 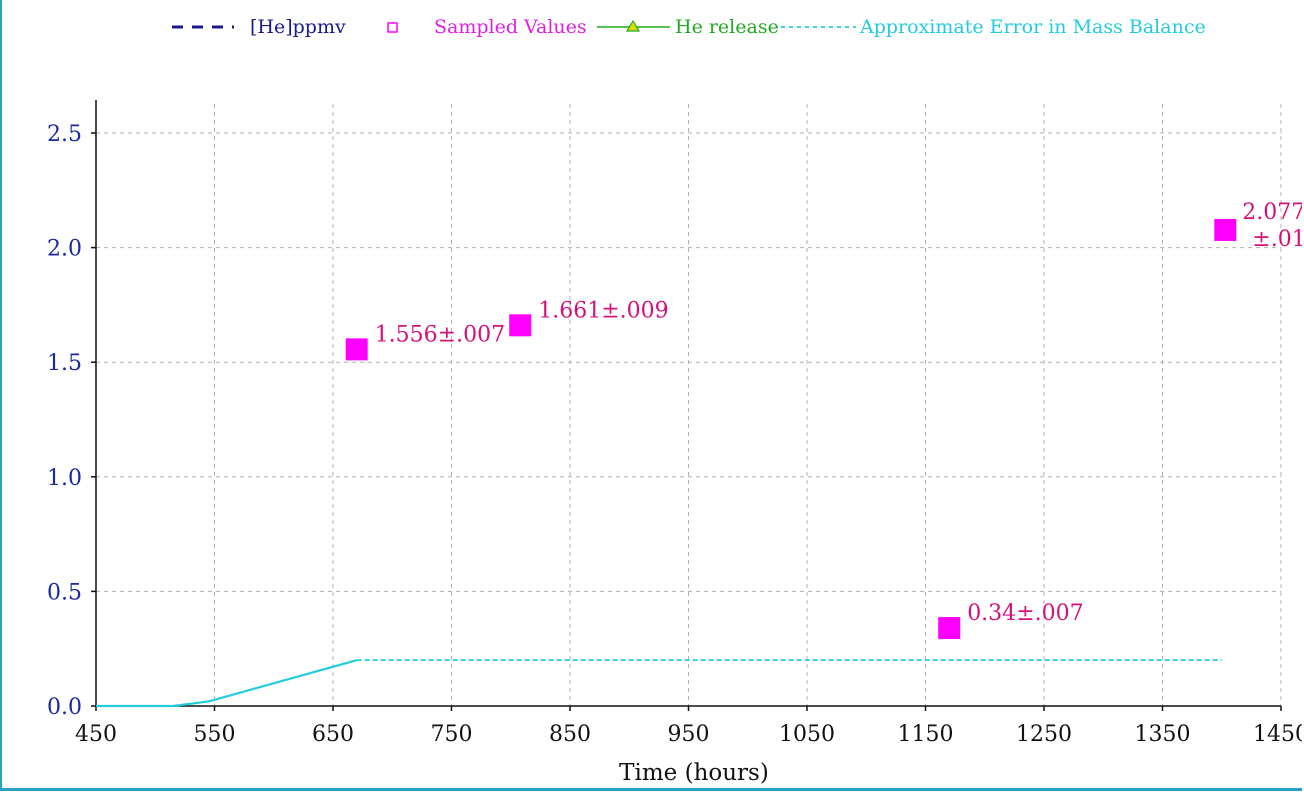 What do you see at coordinates (96, 734) in the screenshot?
I see `x-tick-label: 450` at bounding box center [96, 734].